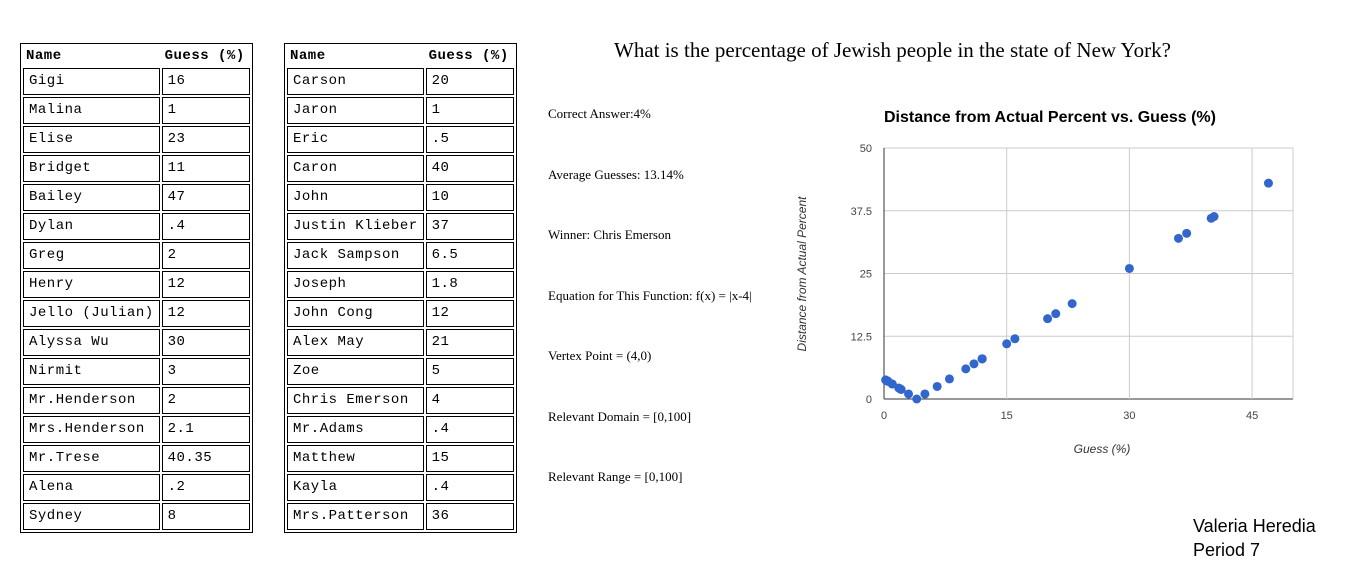 The width and height of the screenshot is (1366, 579). I want to click on student-name-cell: Gigi, so click(91, 81).